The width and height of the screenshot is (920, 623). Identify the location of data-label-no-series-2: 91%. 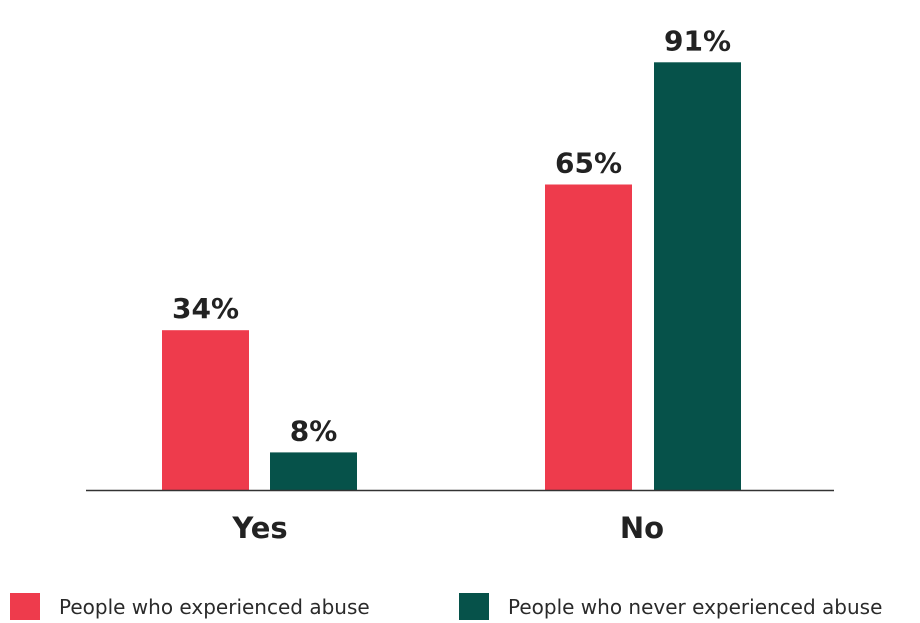
(697, 40).